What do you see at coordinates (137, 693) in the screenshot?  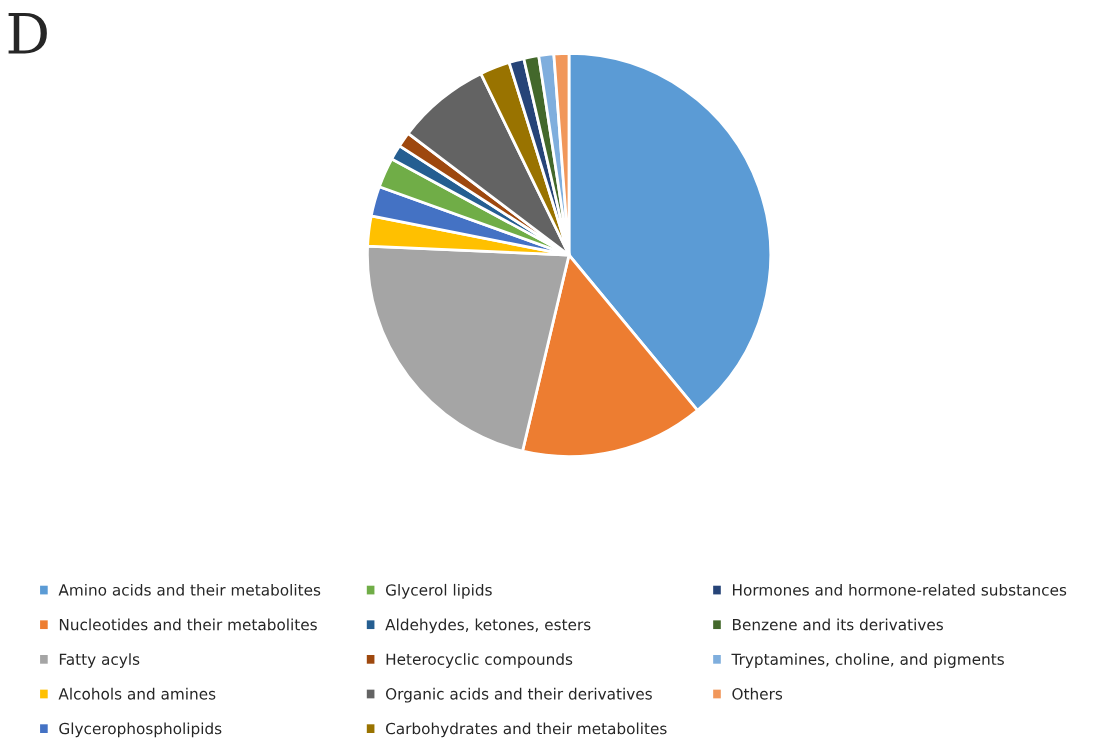 I see `legend-label: Alcohols and amines` at bounding box center [137, 693].